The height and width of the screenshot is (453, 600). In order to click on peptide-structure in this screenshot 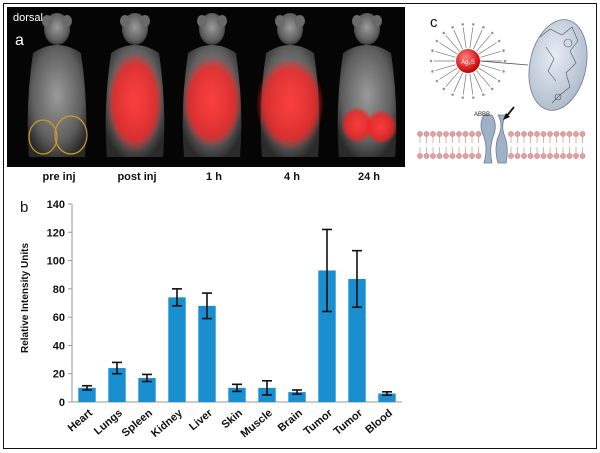, I will do `click(559, 65)`.